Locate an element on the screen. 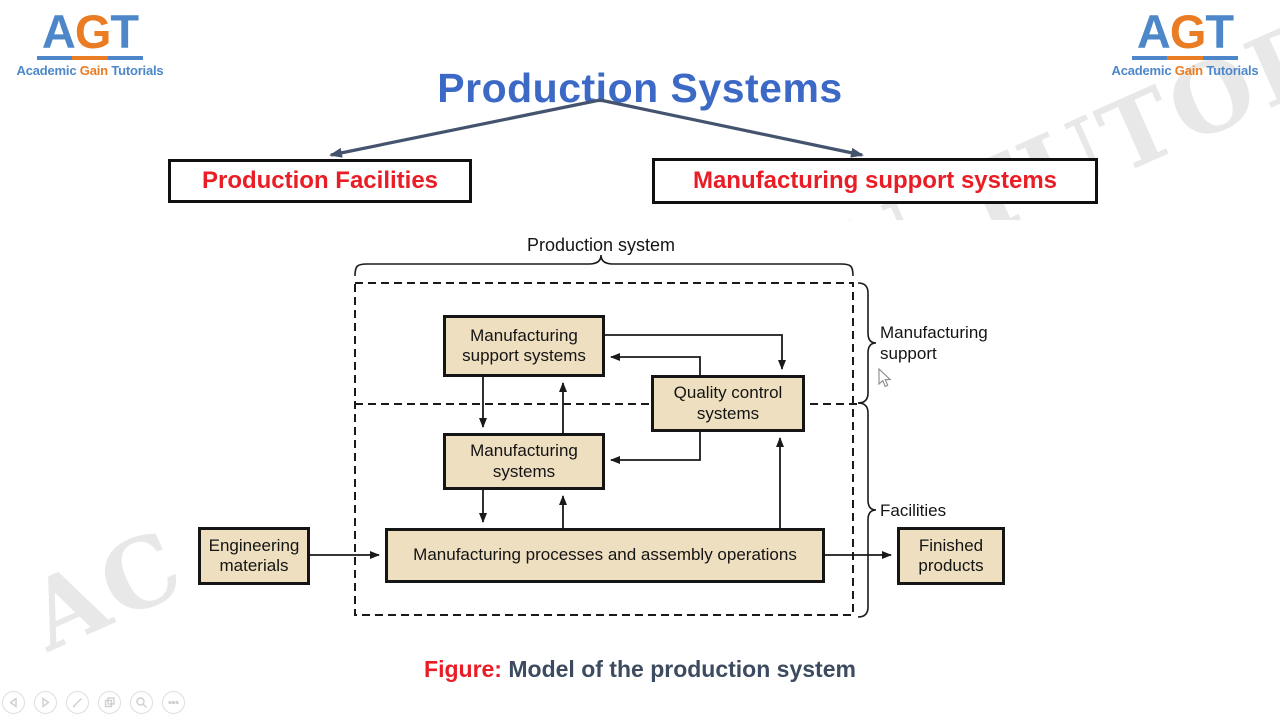 The image size is (1280, 720). facilities-brace is located at coordinates (867, 510).